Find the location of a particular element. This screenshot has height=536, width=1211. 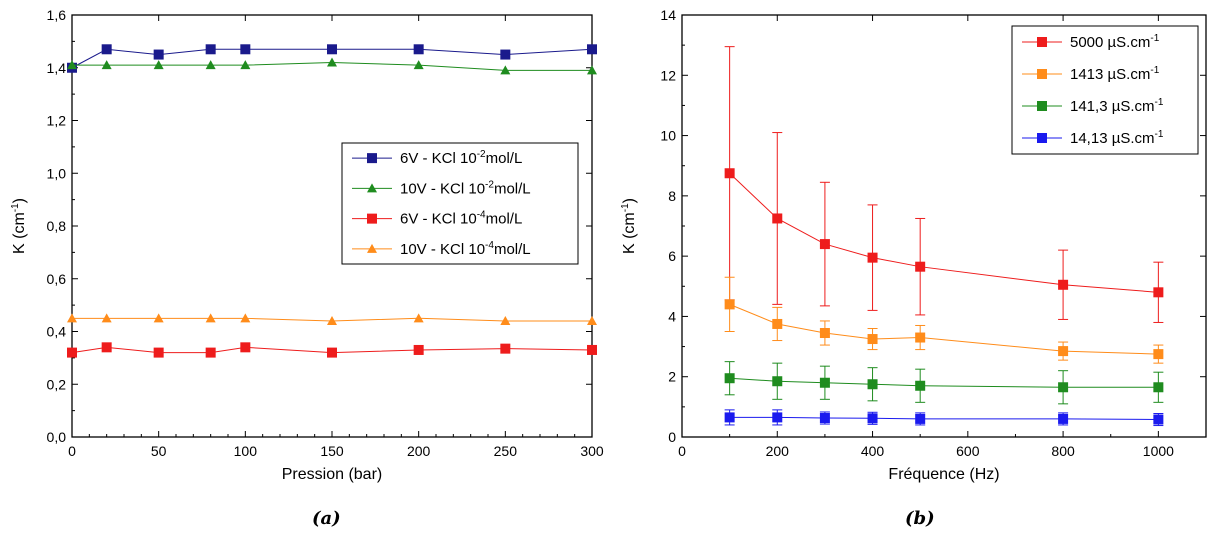

legend-label: 141,3 µS.cm-1 is located at coordinates (1117, 106).